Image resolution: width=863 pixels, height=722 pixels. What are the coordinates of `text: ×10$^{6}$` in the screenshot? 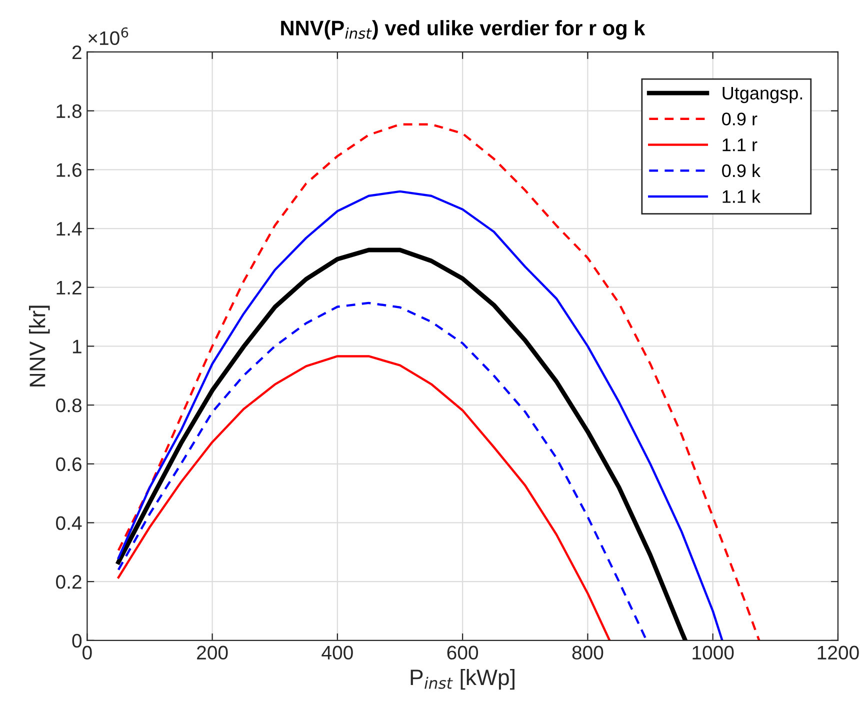 It's located at (108, 36).